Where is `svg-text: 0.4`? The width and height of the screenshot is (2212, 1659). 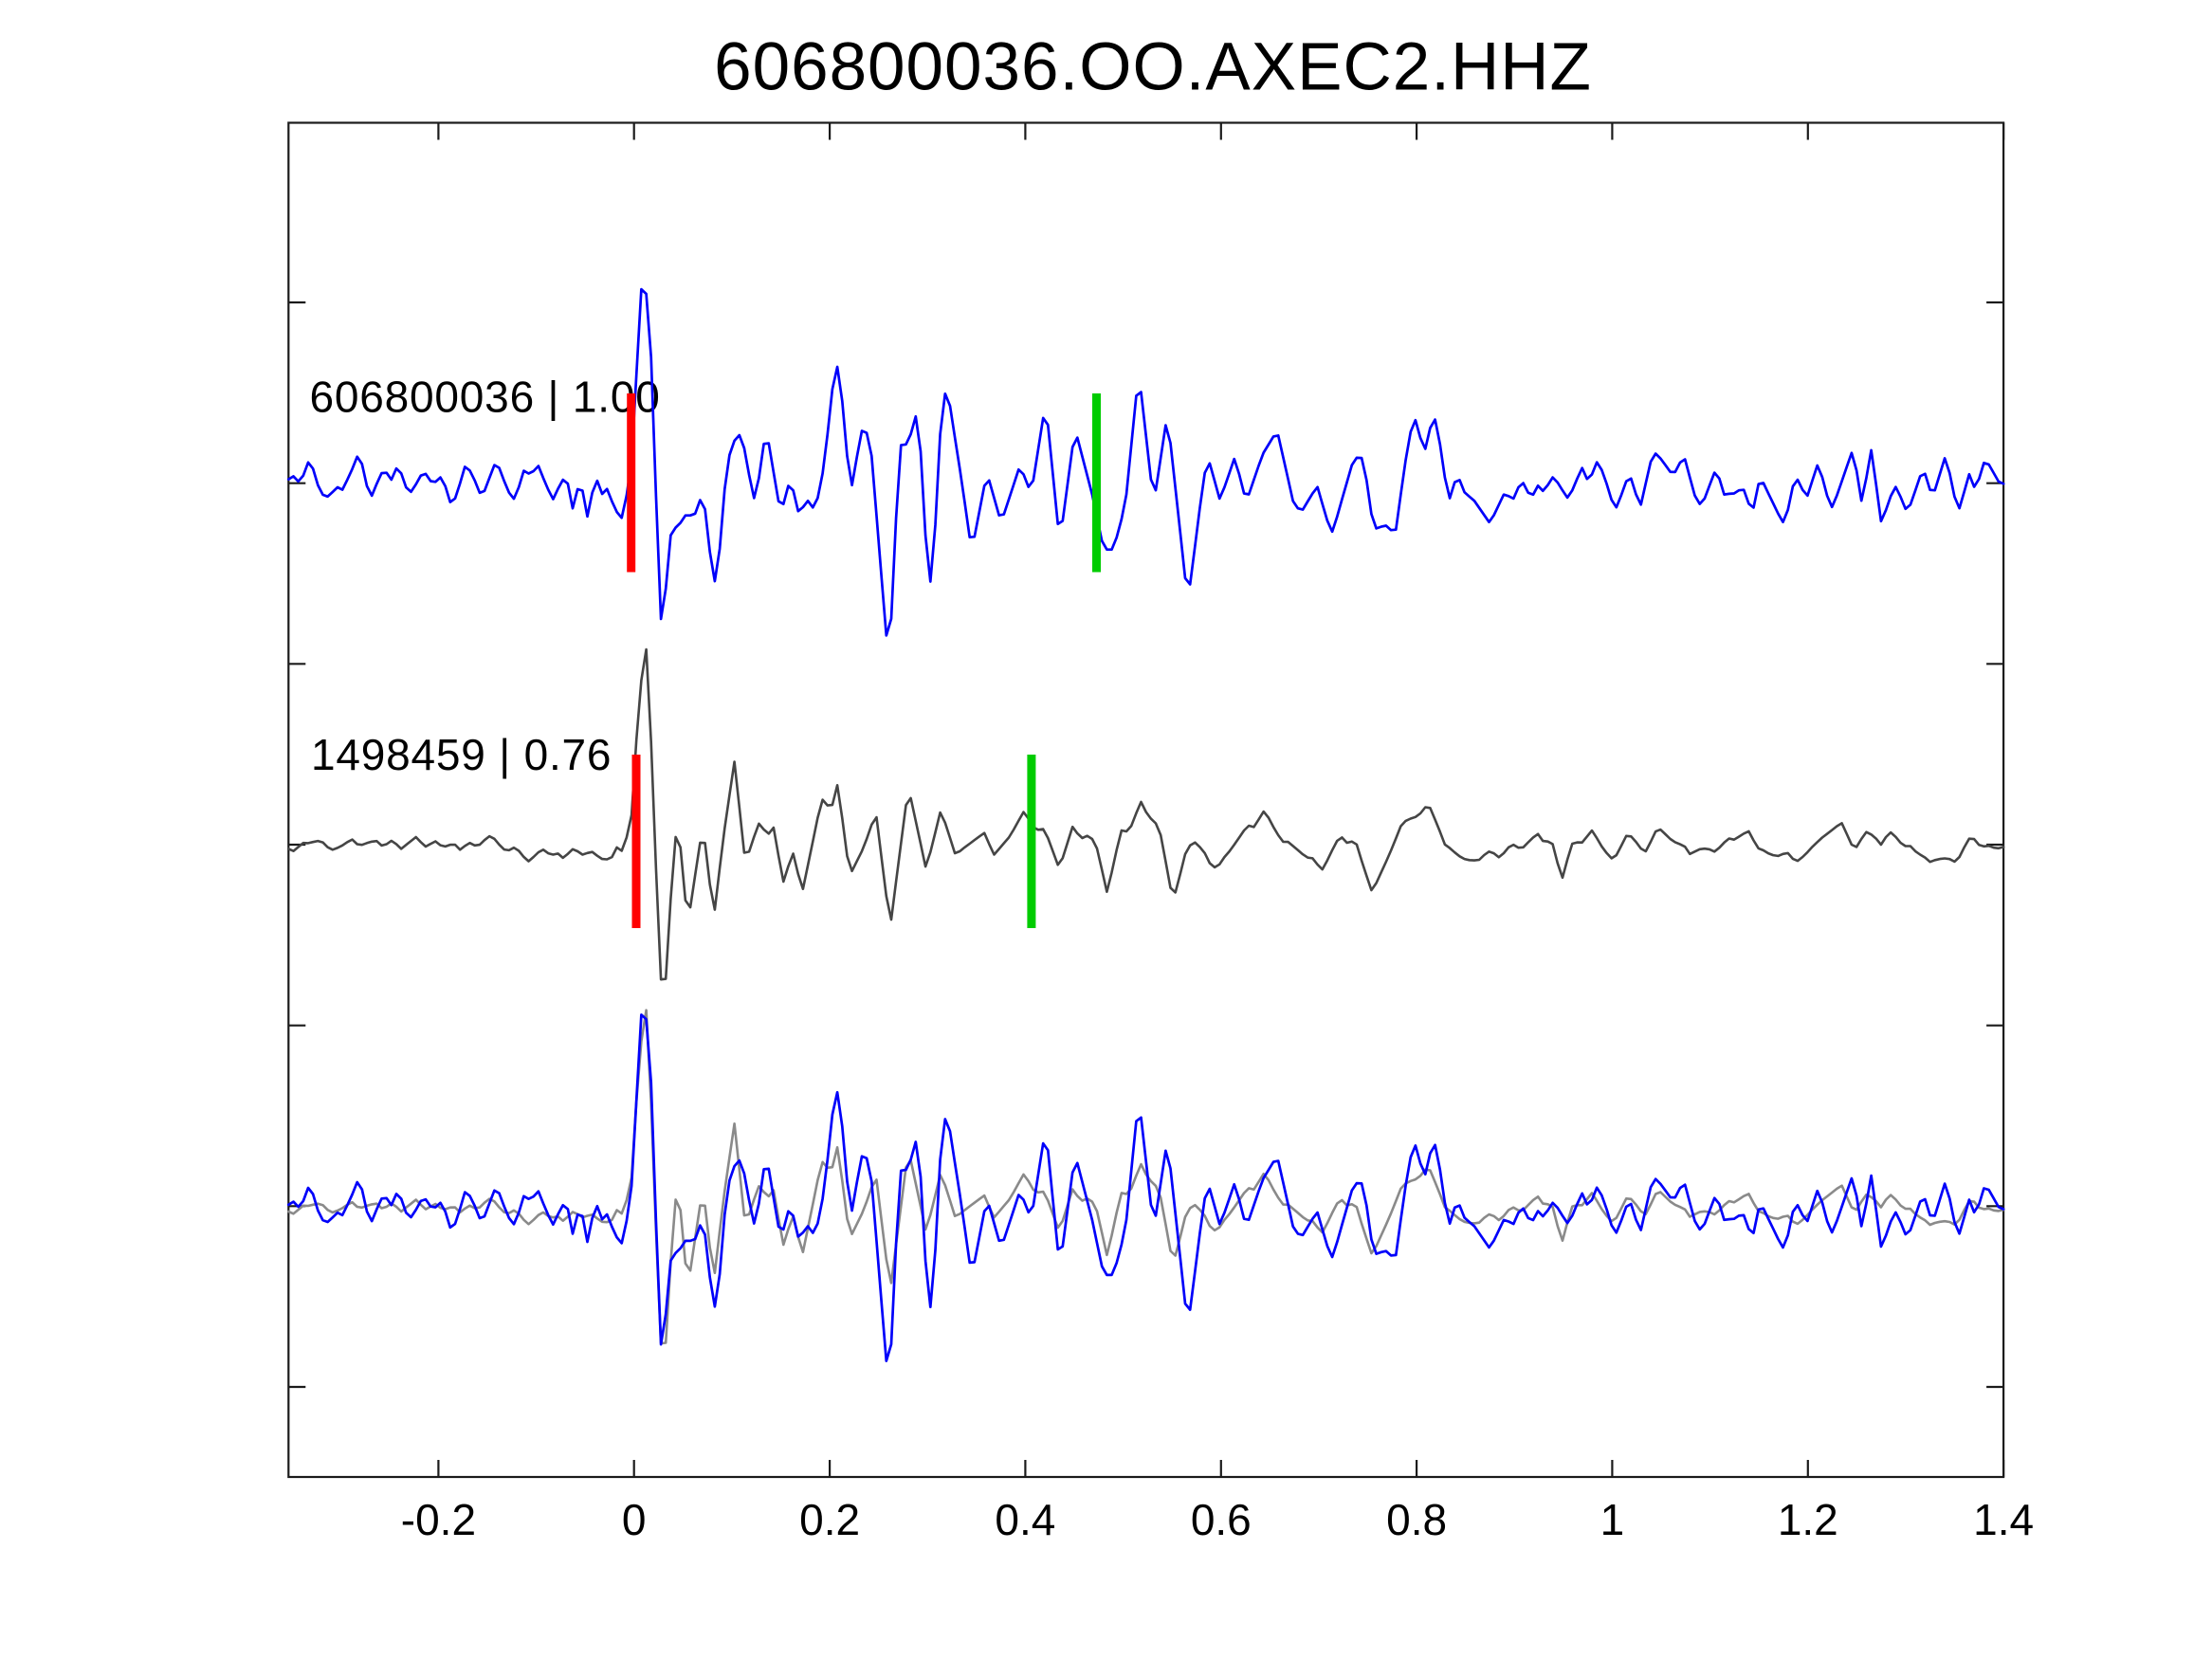
svg-text: 0.4 is located at coordinates (1025, 1519).